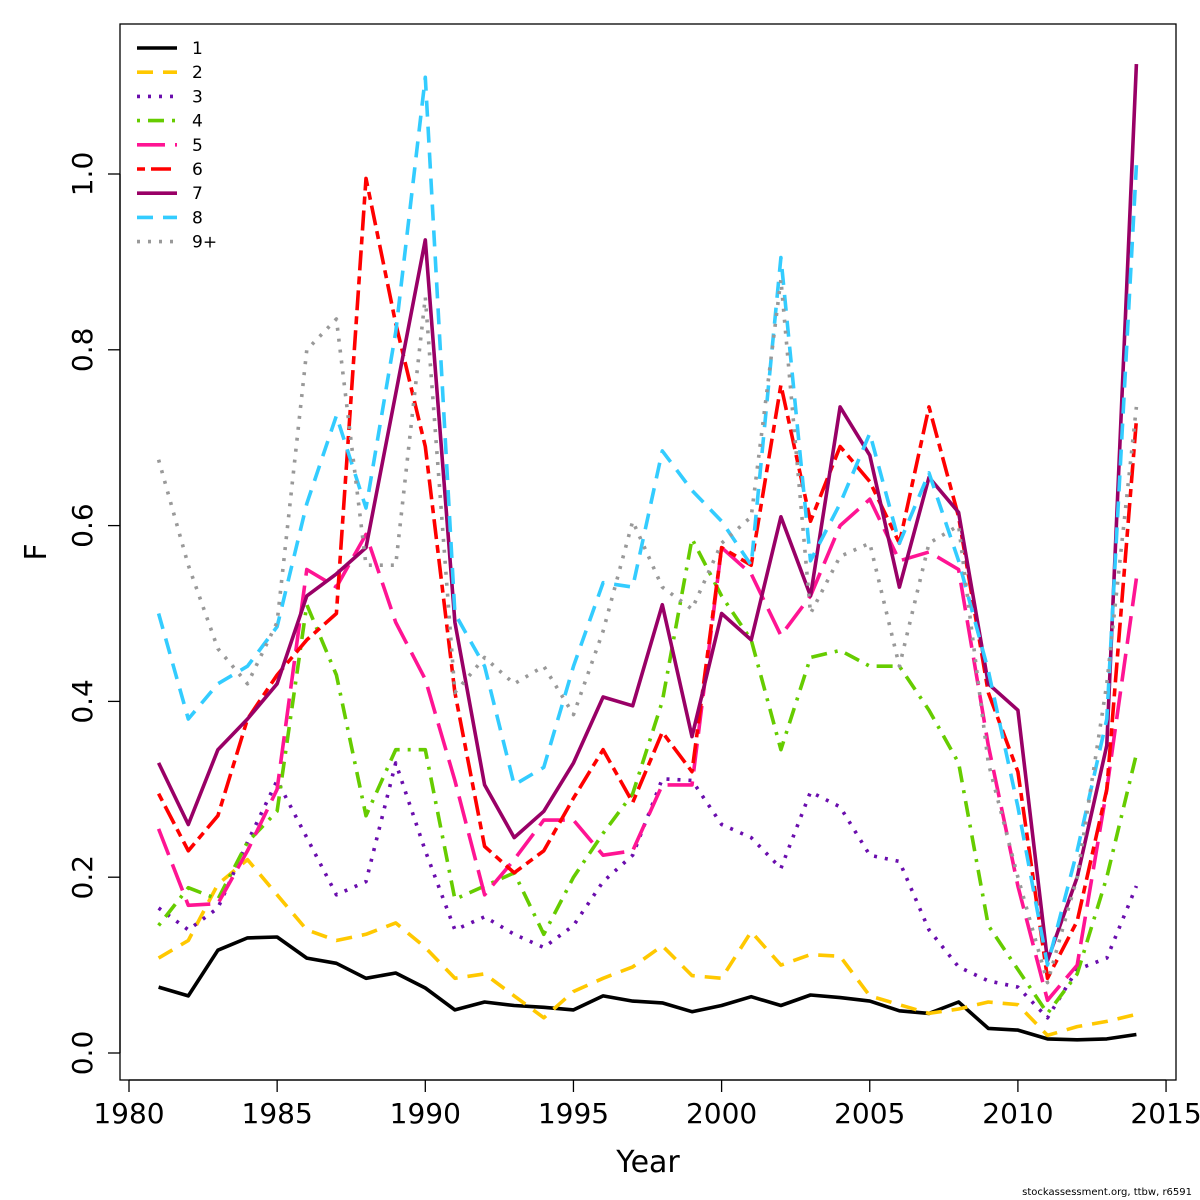 The height and width of the screenshot is (1200, 1200). What do you see at coordinates (197, 170) in the screenshot?
I see `legend-label: 6` at bounding box center [197, 170].